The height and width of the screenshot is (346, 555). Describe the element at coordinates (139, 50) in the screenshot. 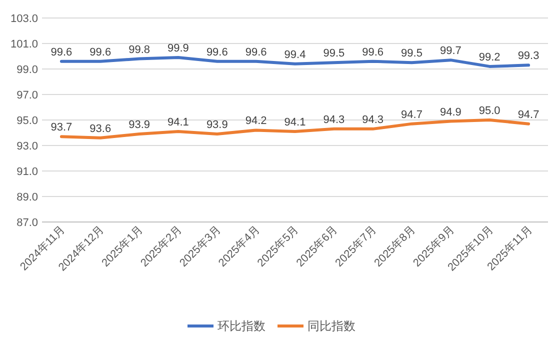

I see `data-label: 99.8` at that location.